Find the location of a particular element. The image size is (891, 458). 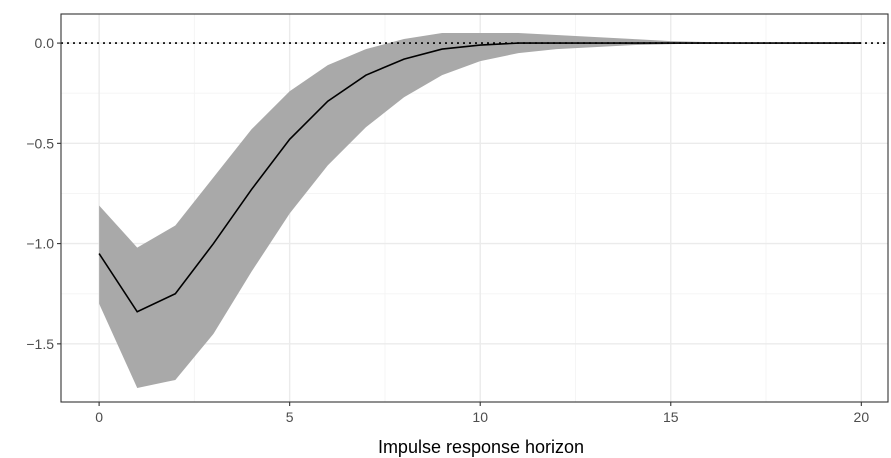

y-tick-label: 0.0 is located at coordinates (45, 43).